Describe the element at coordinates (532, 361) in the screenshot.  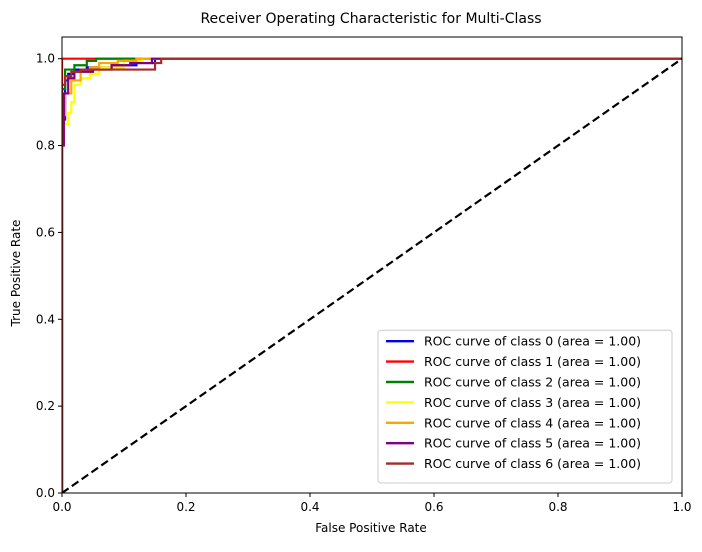
I see `legend-label: ROC curve of class 1 (area = 1.00)` at that location.